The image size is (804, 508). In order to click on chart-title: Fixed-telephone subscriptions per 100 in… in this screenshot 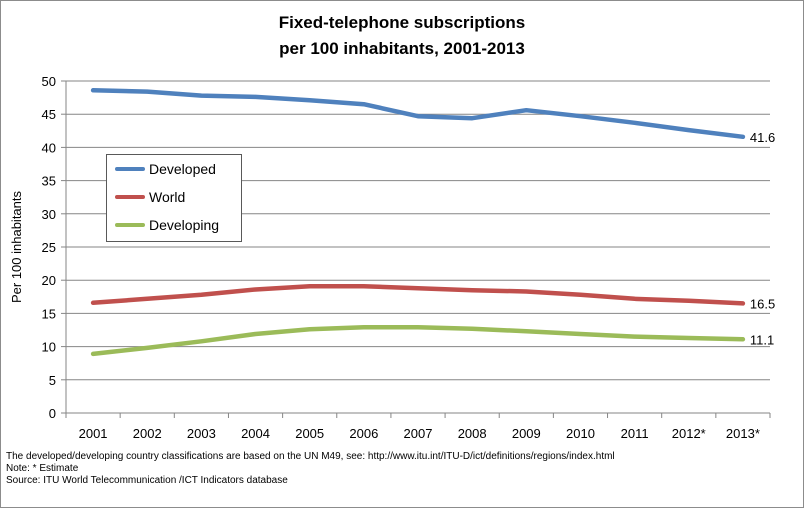, I will do `click(402, 36)`.